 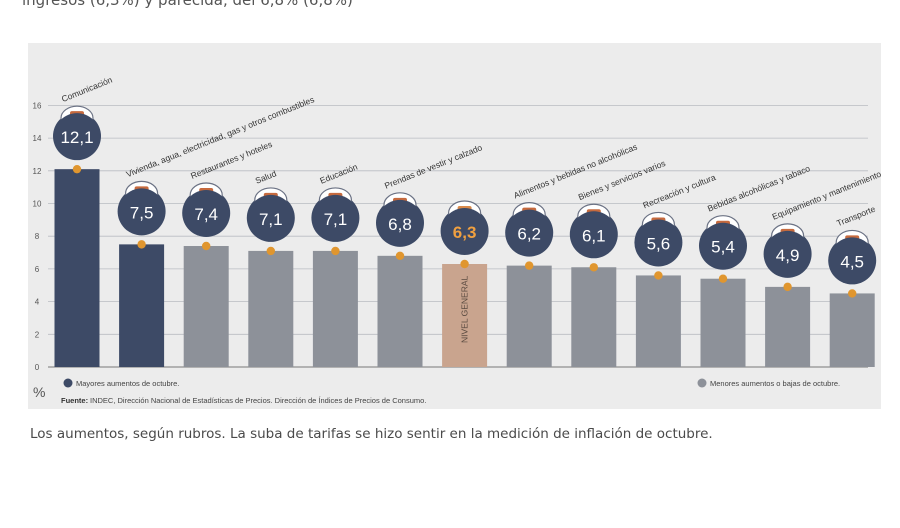 What do you see at coordinates (775, 383) in the screenshot?
I see `legend-light-label: Menores aumentos o bajas de octubre.` at bounding box center [775, 383].